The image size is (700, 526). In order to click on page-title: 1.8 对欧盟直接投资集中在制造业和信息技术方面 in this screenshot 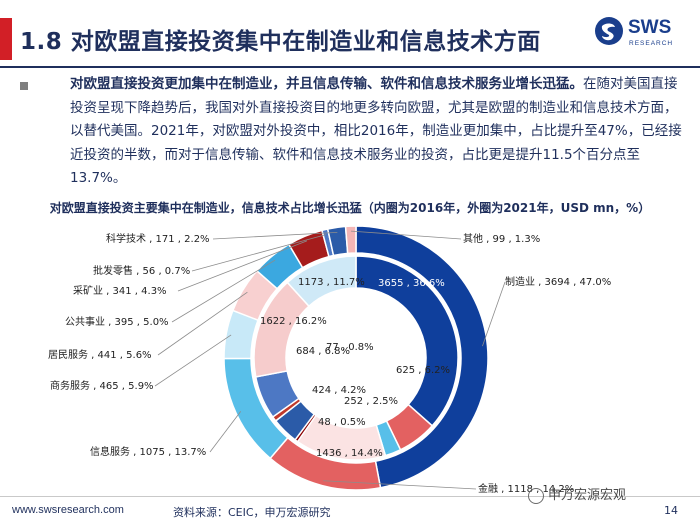, I will do `click(280, 42)`.